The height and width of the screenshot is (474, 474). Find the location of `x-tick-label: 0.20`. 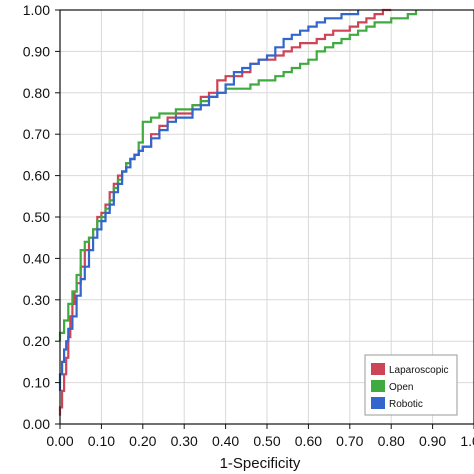

x-tick-label: 0.20 is located at coordinates (142, 441).